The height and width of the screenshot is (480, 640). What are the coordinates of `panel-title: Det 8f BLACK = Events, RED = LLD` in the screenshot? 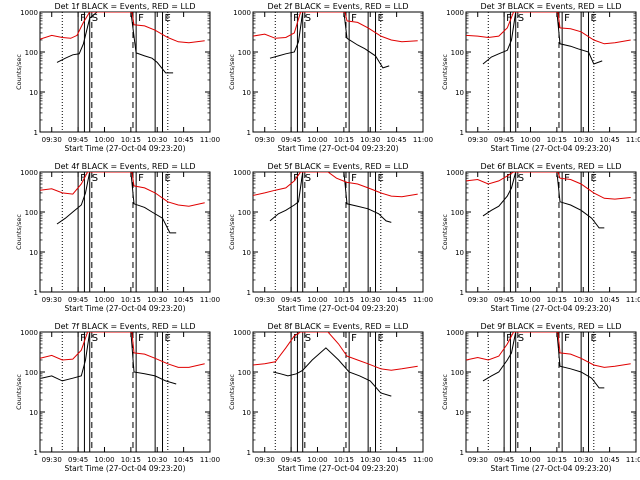 It's located at (337, 326).